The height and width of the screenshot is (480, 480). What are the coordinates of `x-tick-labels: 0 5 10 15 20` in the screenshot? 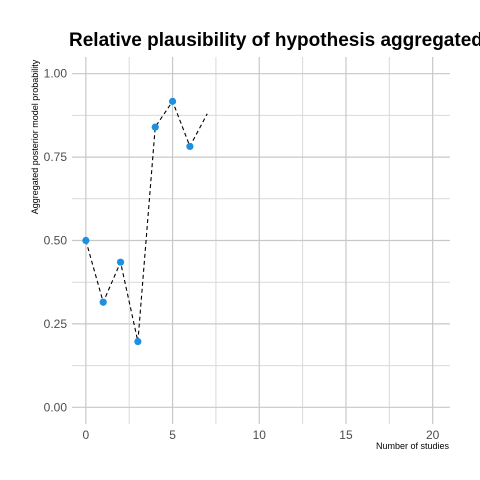 It's located at (261, 435).